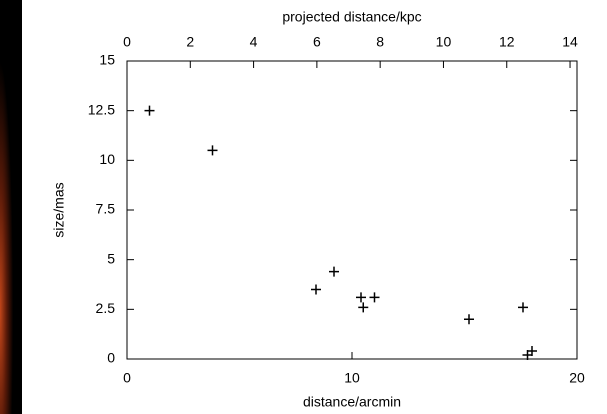 This screenshot has width=607, height=414. I want to click on x-axis-label: distance/arcmin, so click(352, 402).